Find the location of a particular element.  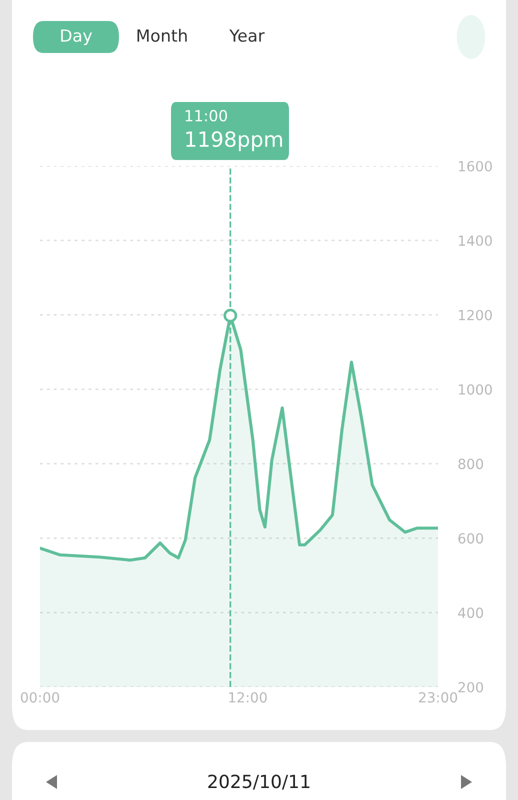

text: 2025/10/11 is located at coordinates (259, 782).